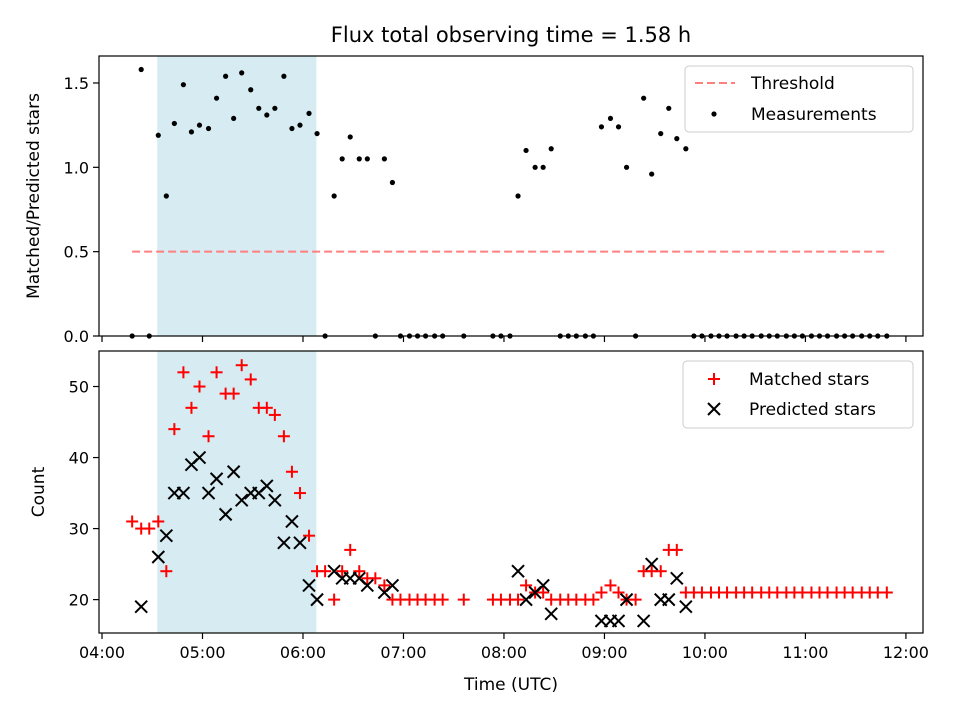 The image size is (960, 720). What do you see at coordinates (79, 600) in the screenshot?
I see `y-tick-label: 20` at bounding box center [79, 600].